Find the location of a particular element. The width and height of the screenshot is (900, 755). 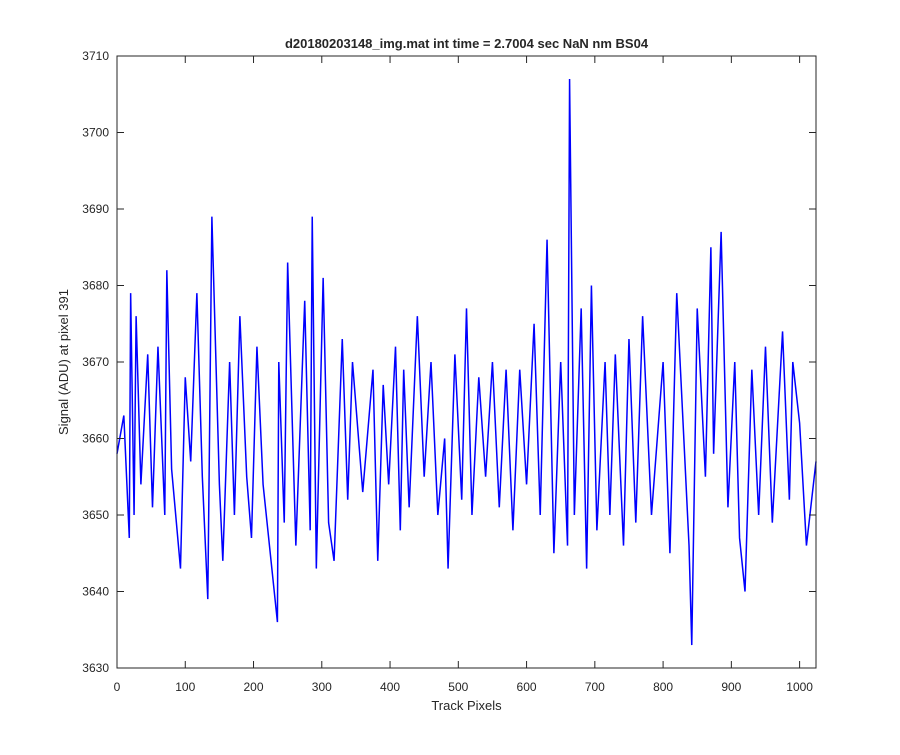

y-tick-label: 3660 is located at coordinates (95, 439).